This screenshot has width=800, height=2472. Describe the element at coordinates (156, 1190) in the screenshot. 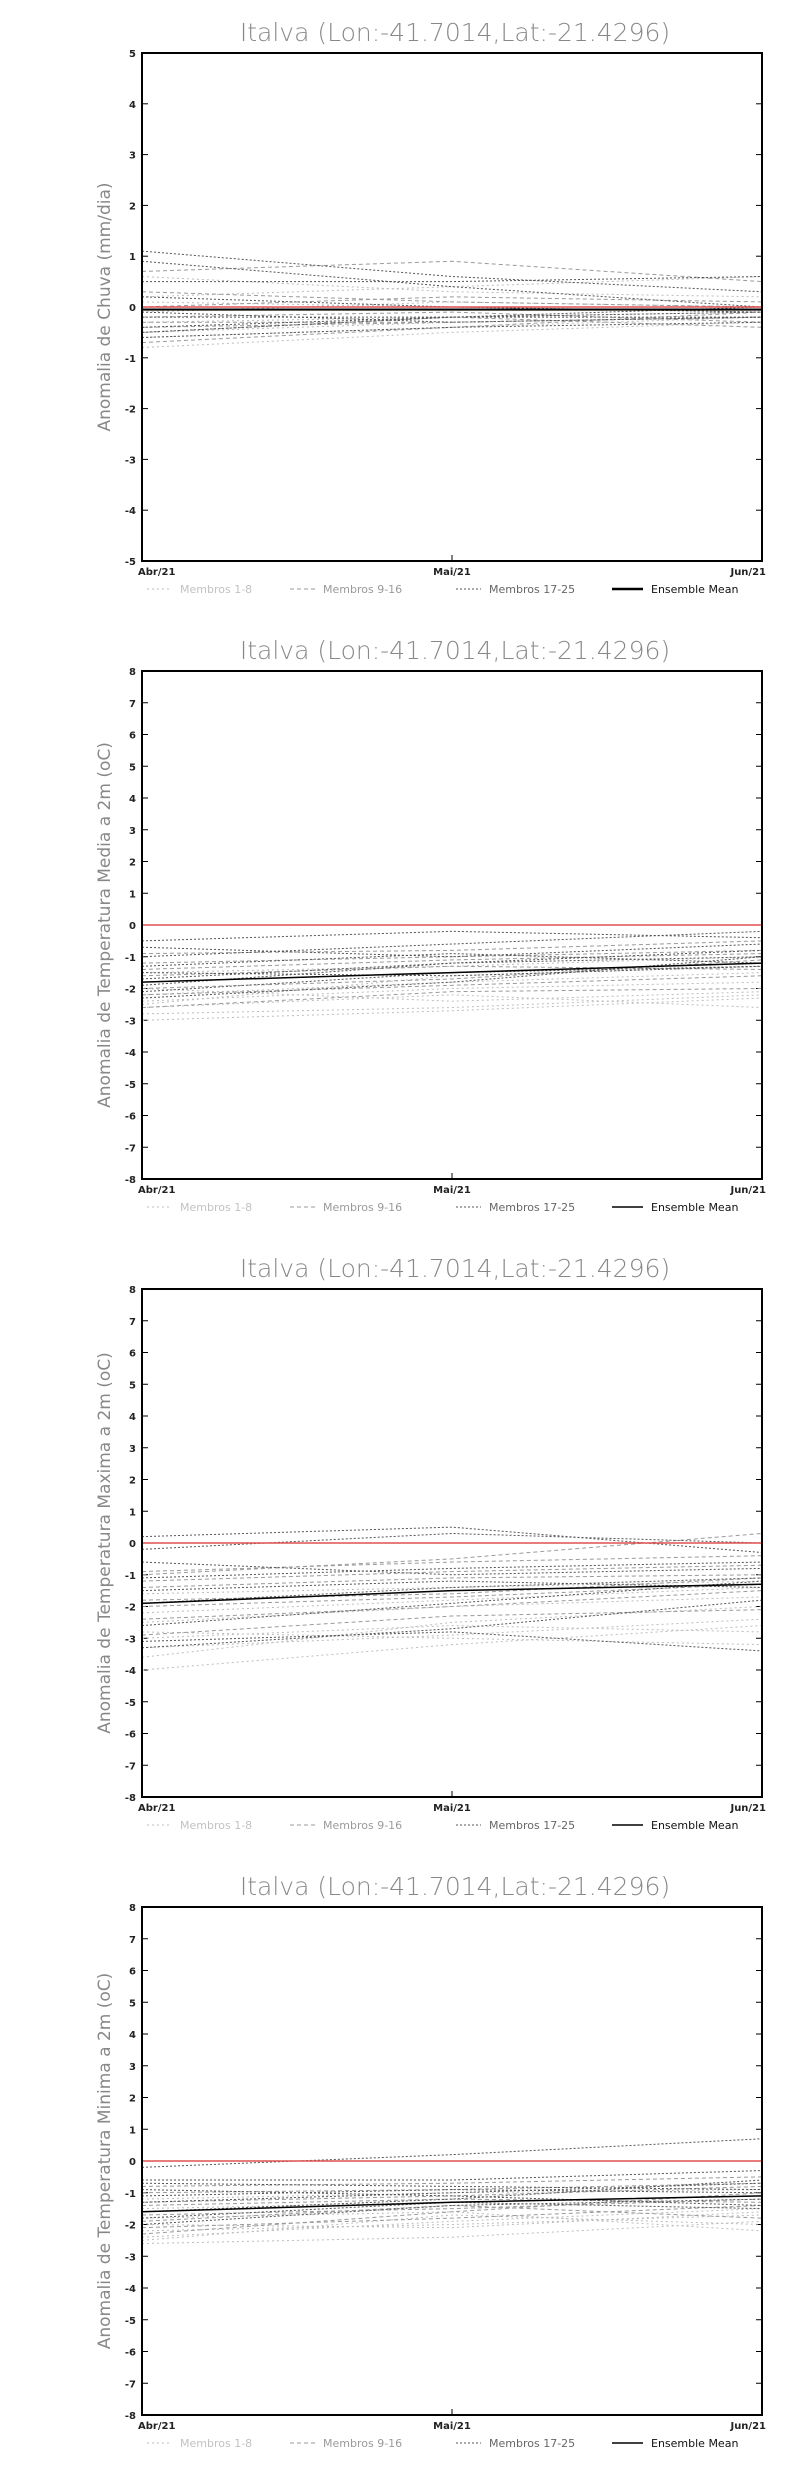

I see `x-tick-label: Abr/21` at that location.